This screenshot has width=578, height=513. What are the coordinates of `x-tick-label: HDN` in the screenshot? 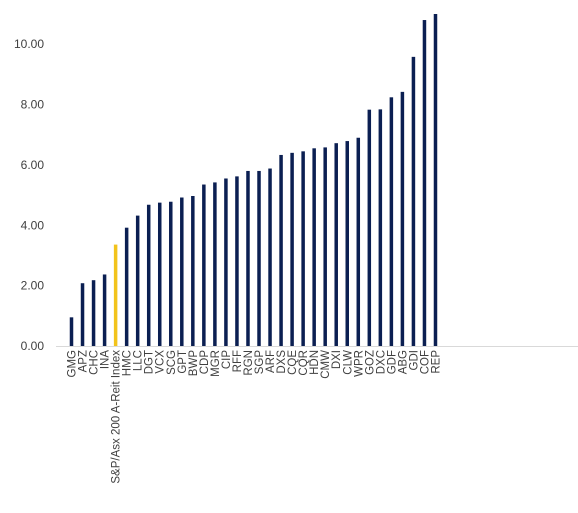 It's located at (315, 362).